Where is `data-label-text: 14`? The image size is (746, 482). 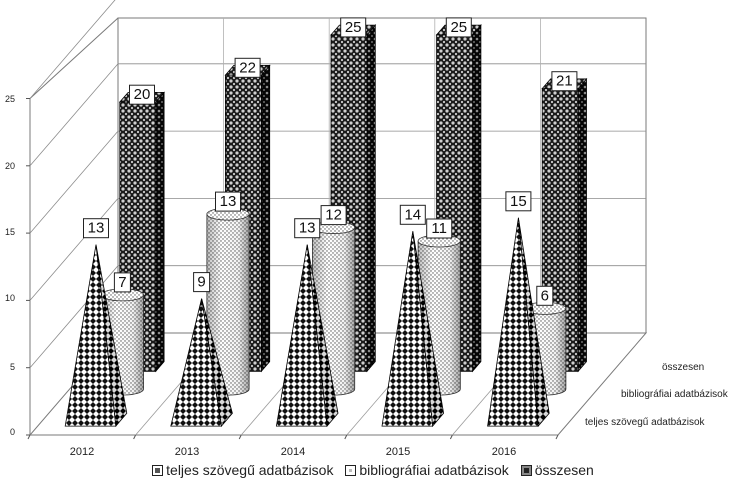
data-label-text: 14 is located at coordinates (412, 214).